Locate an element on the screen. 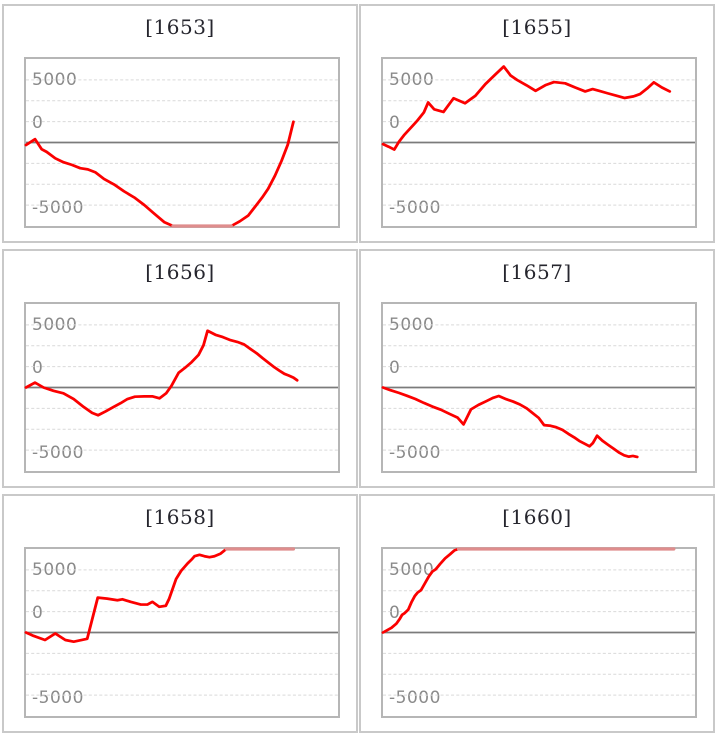 This screenshot has height=739, width=717. chart-title: [1658] is located at coordinates (180, 517).